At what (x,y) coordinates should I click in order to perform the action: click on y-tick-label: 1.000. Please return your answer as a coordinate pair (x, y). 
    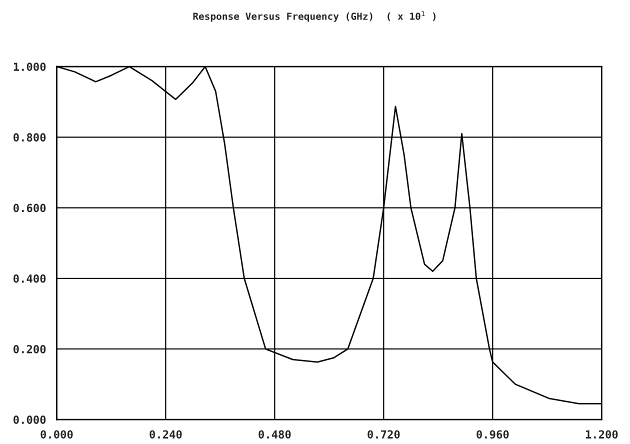
    Looking at the image, I should click on (30, 66).